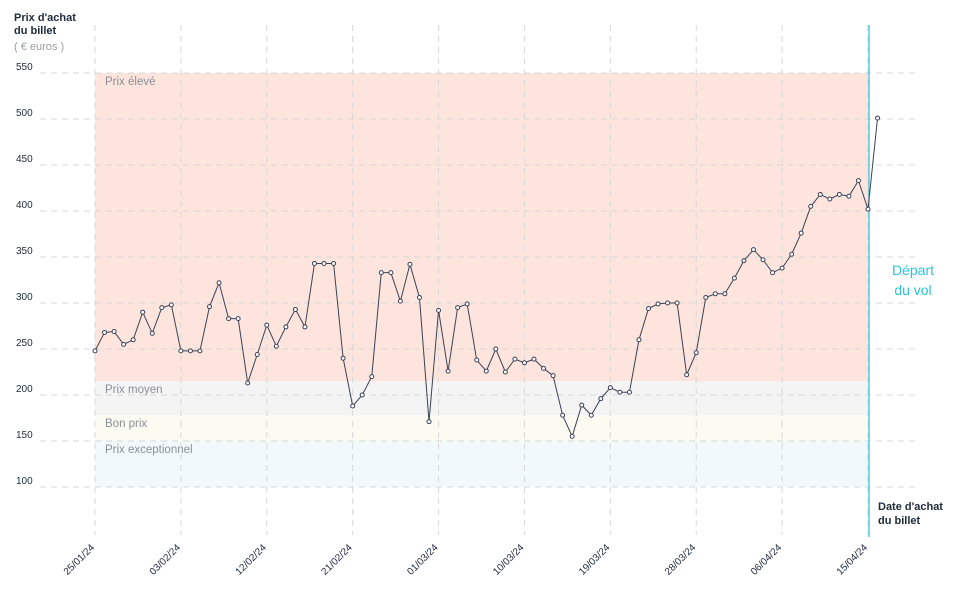 The image size is (958, 590). I want to click on y-axis-title: du billet, so click(35, 31).